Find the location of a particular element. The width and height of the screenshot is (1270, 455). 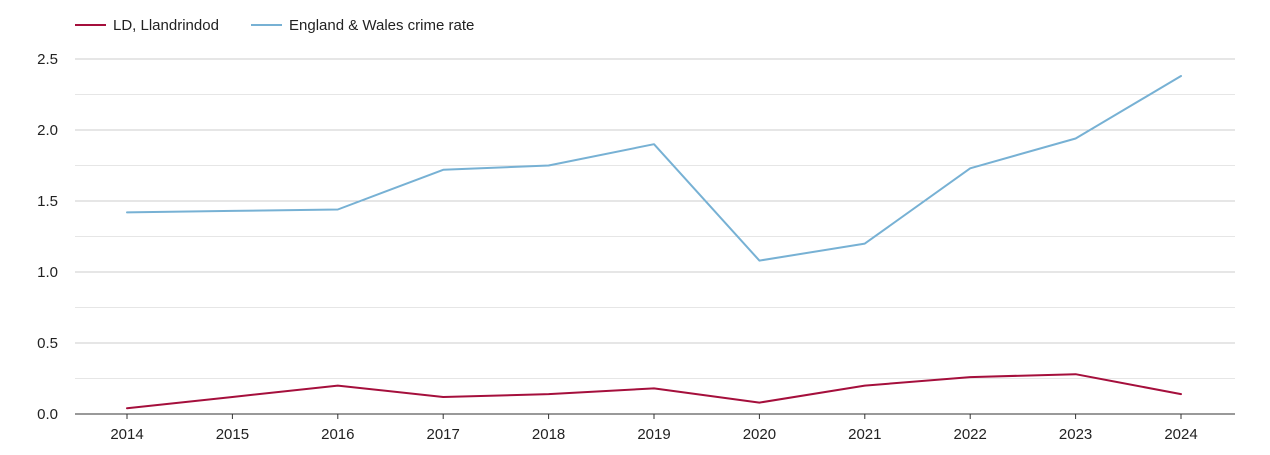

y-tick-label: 1.0 is located at coordinates (47, 272).